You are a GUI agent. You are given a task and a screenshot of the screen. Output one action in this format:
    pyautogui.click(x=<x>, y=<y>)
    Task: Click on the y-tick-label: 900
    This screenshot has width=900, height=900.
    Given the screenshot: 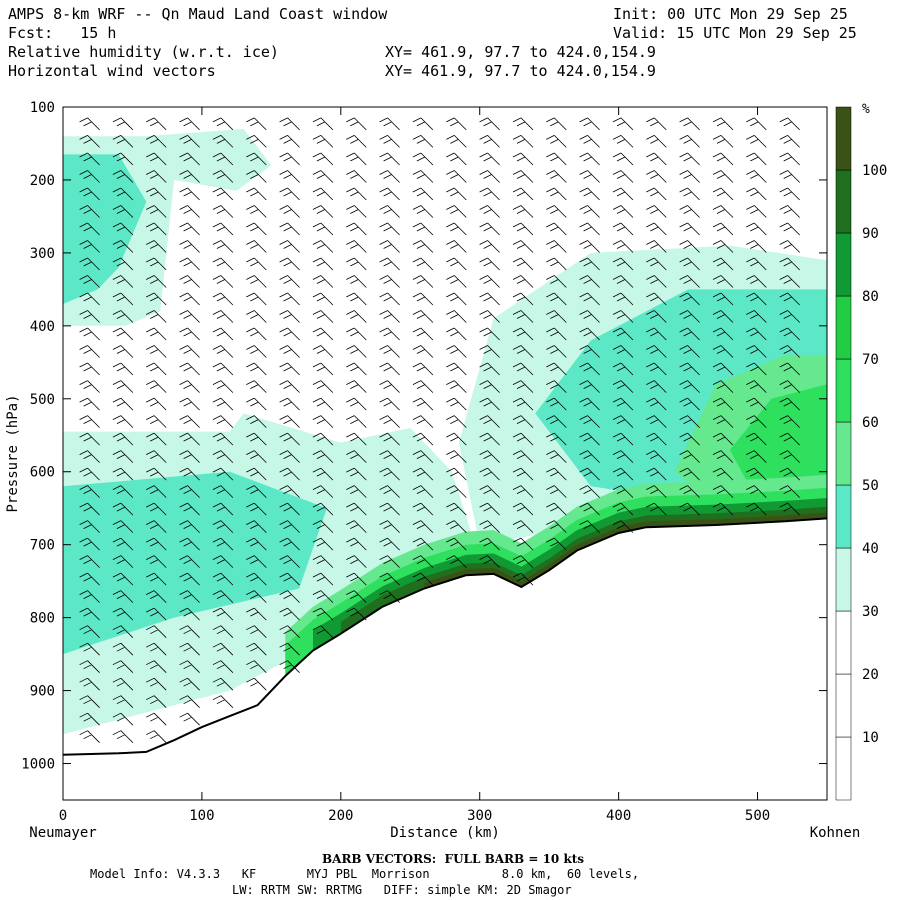 What is the action you would take?
    pyautogui.click(x=42, y=692)
    